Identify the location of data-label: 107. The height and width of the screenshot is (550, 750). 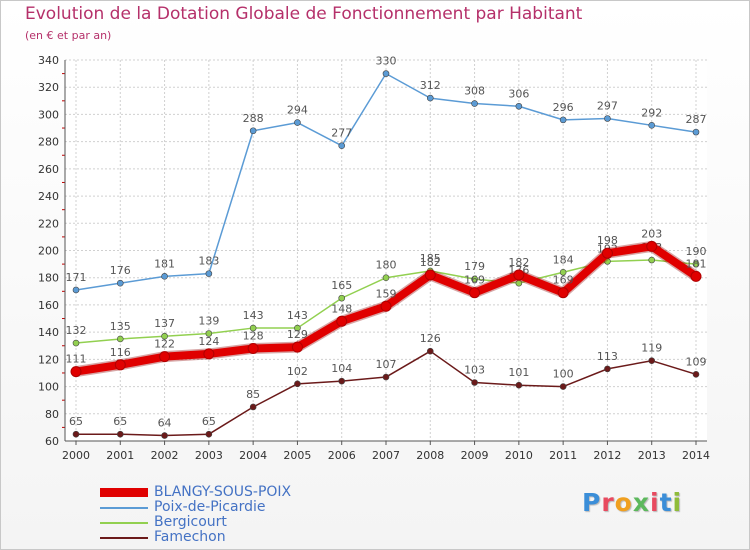
(386, 364).